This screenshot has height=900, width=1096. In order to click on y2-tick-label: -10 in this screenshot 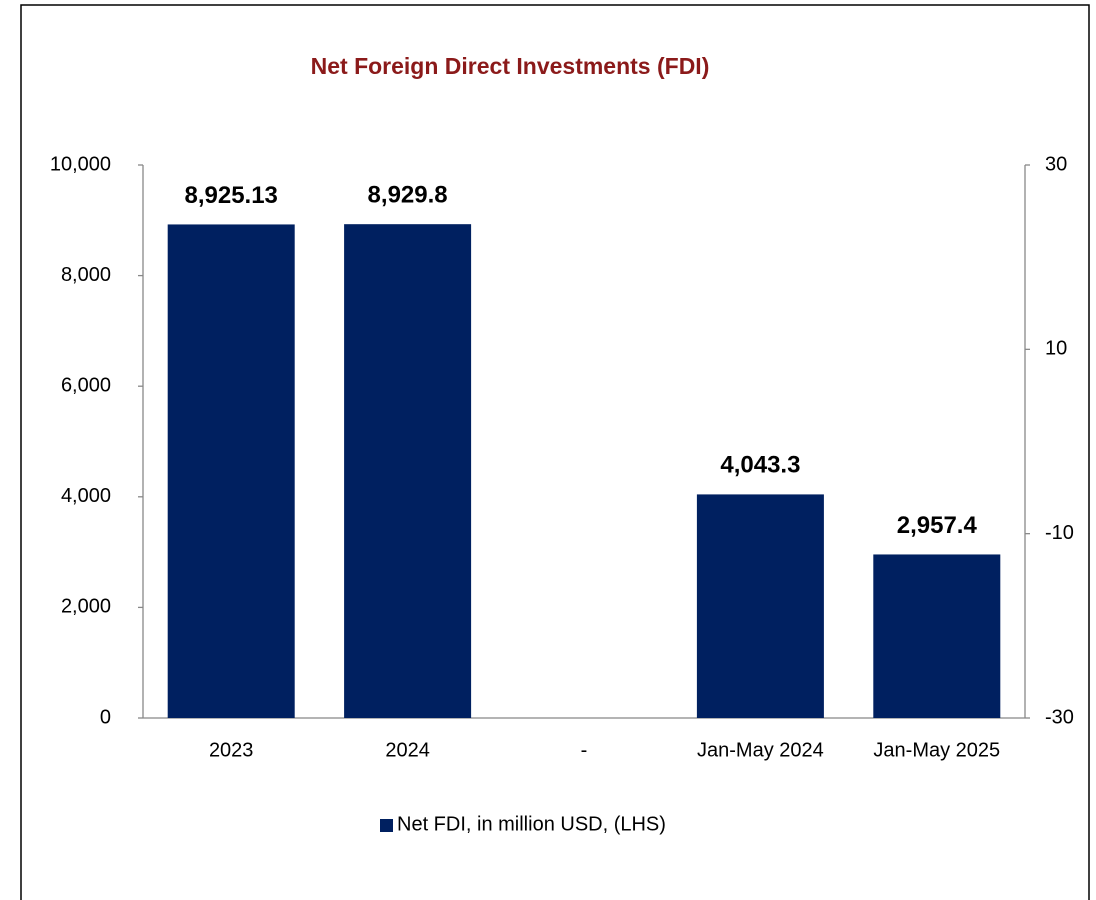, I will do `click(1059, 533)`.